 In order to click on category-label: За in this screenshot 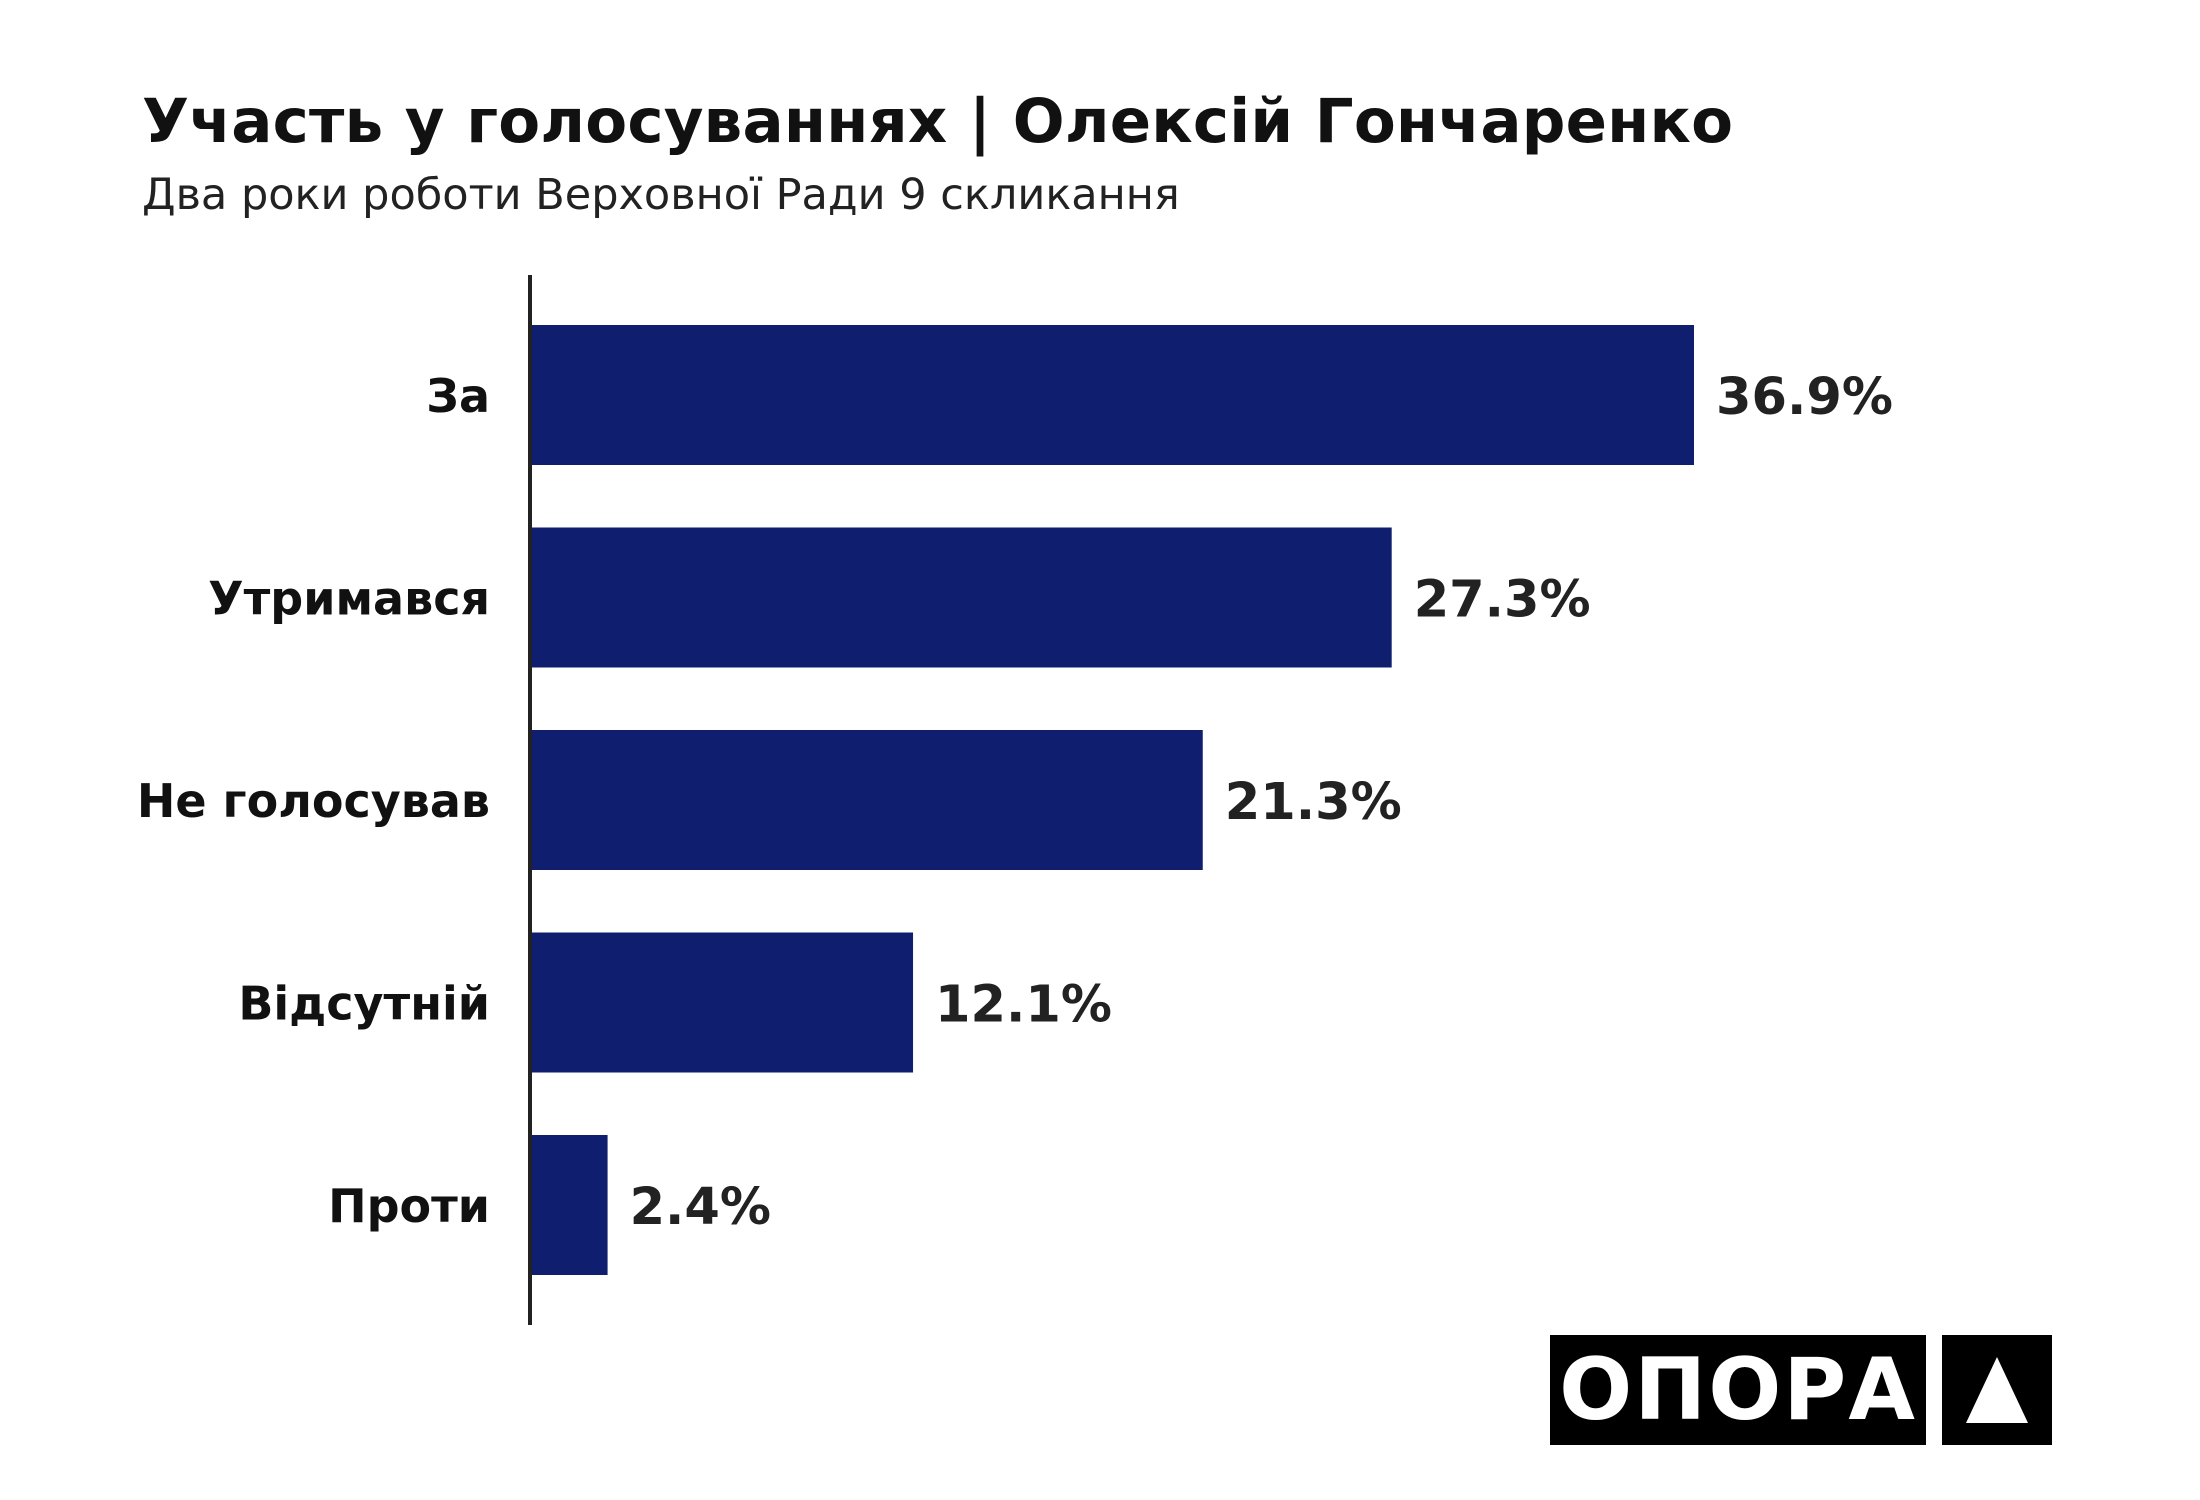, I will do `click(458, 396)`.